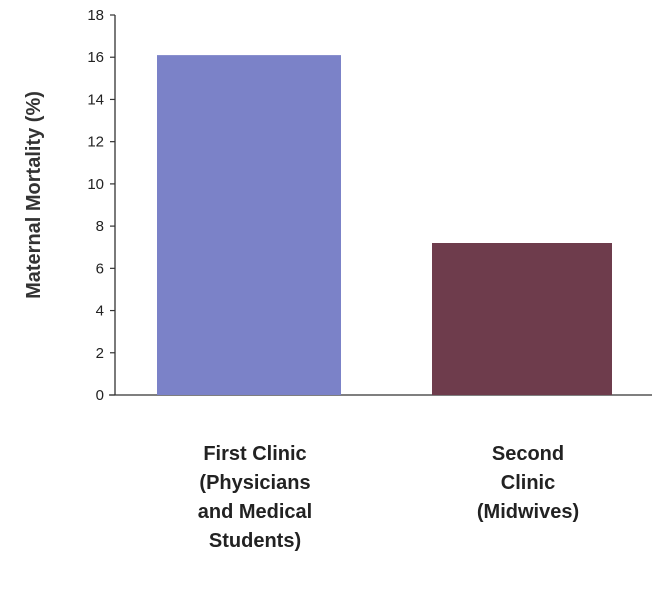  I want to click on y-tick-label: 18, so click(95, 15).